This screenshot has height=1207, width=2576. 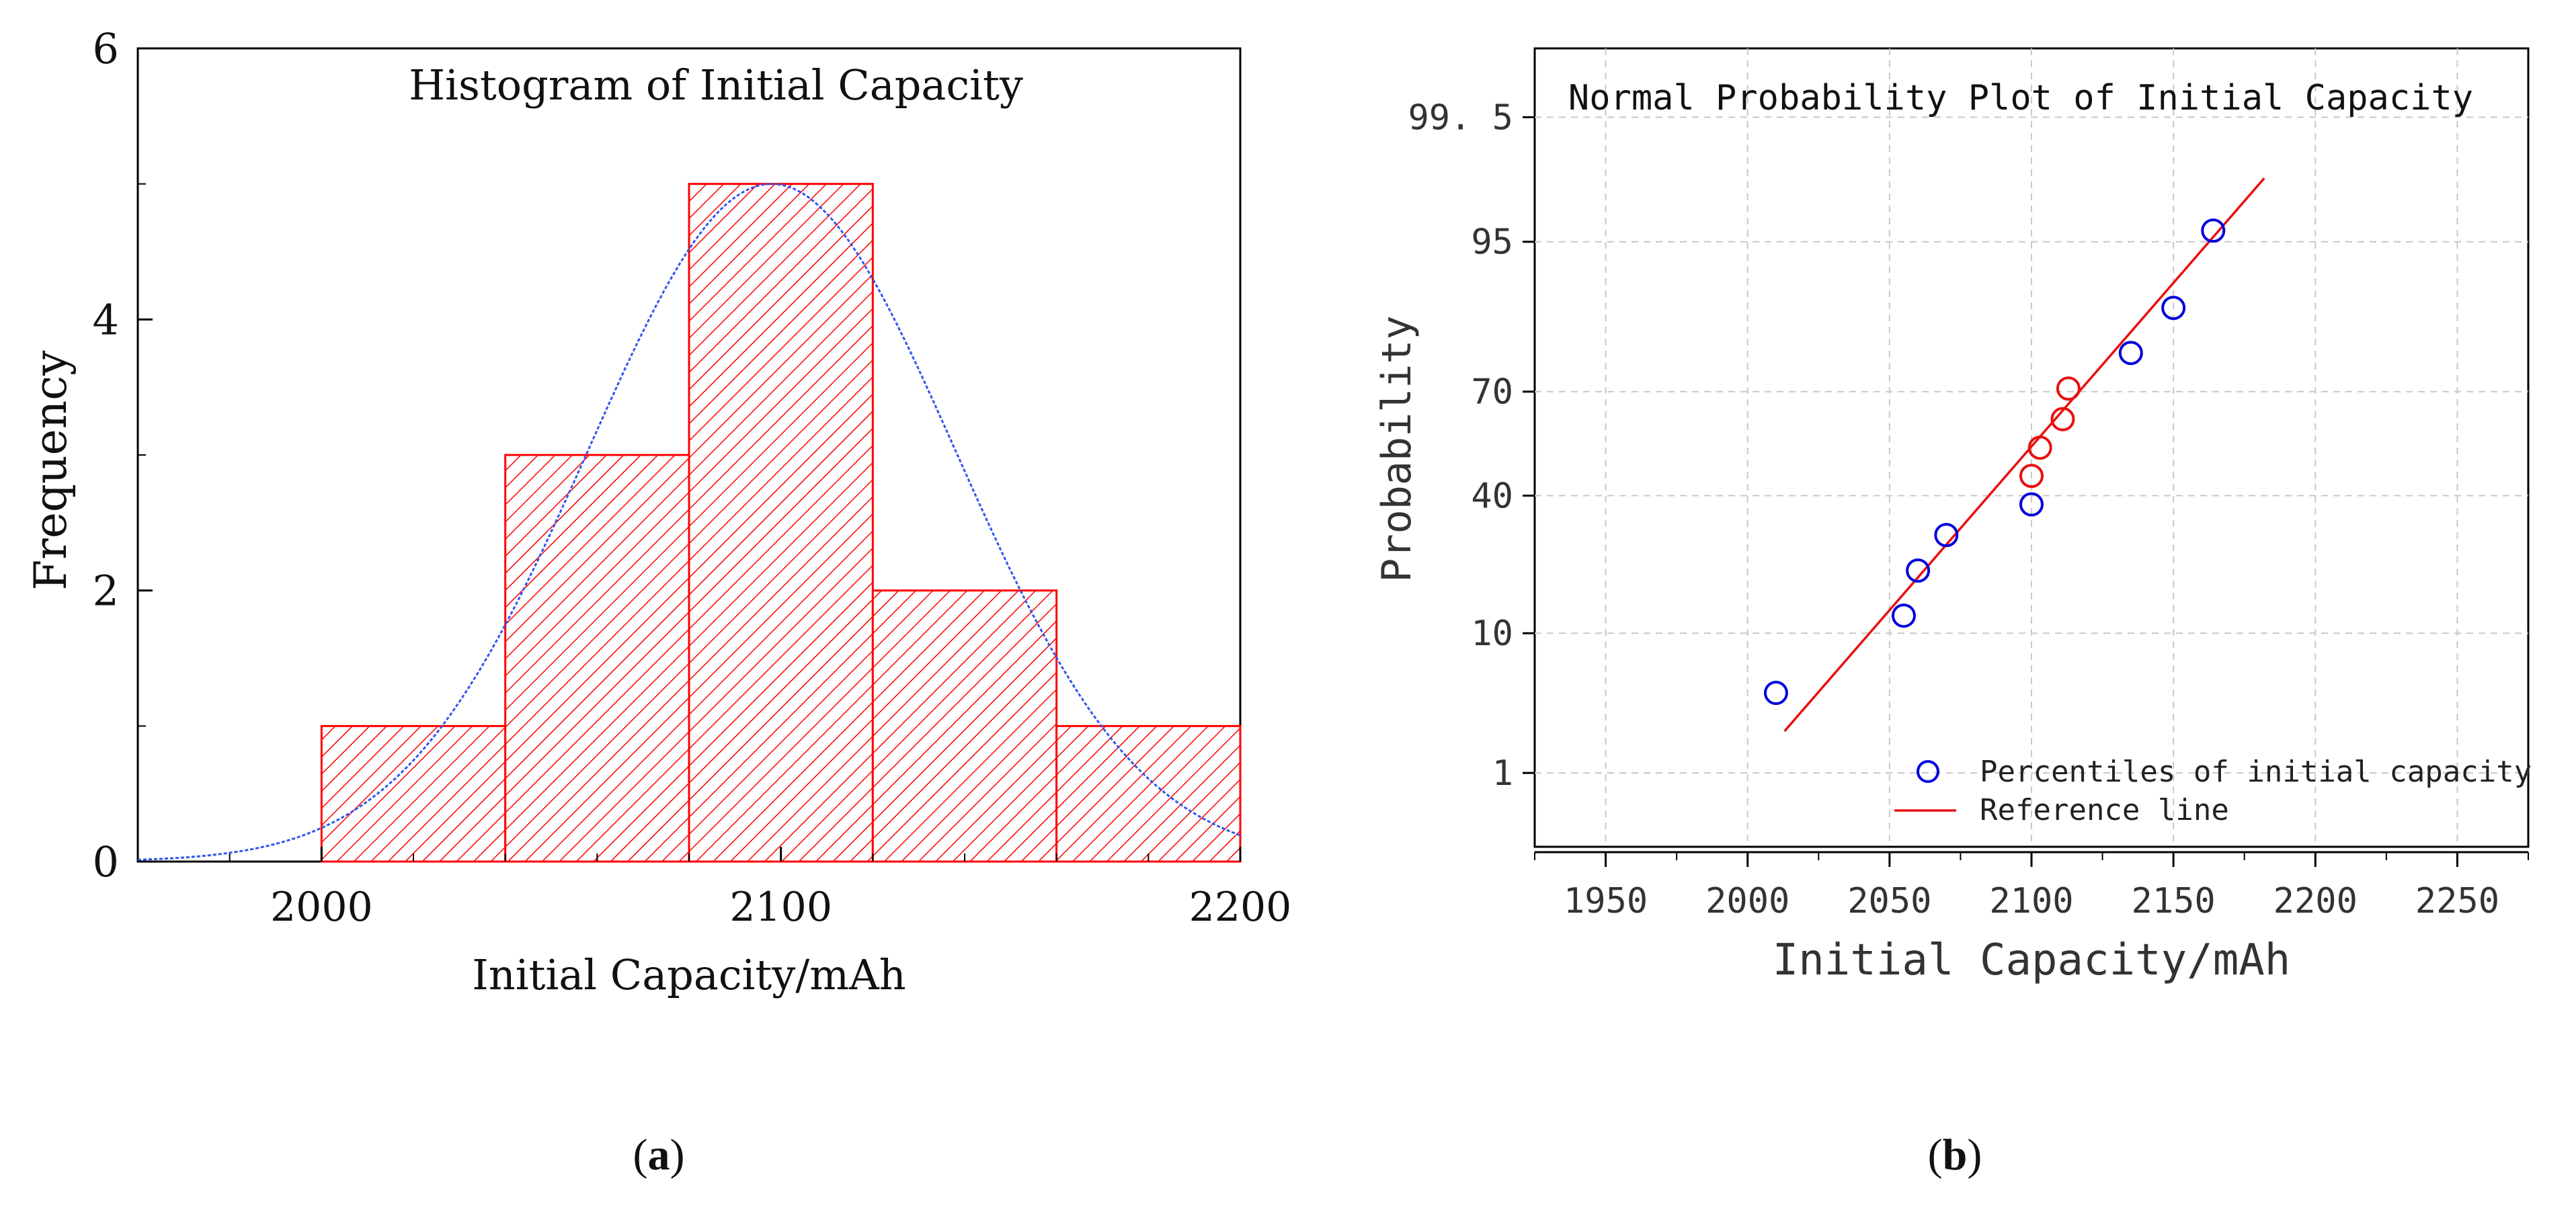 I want to click on probability-plot-x-ticks: 1950 2000 2050 2100 2150 2200 2250, so click(x=2031, y=887).